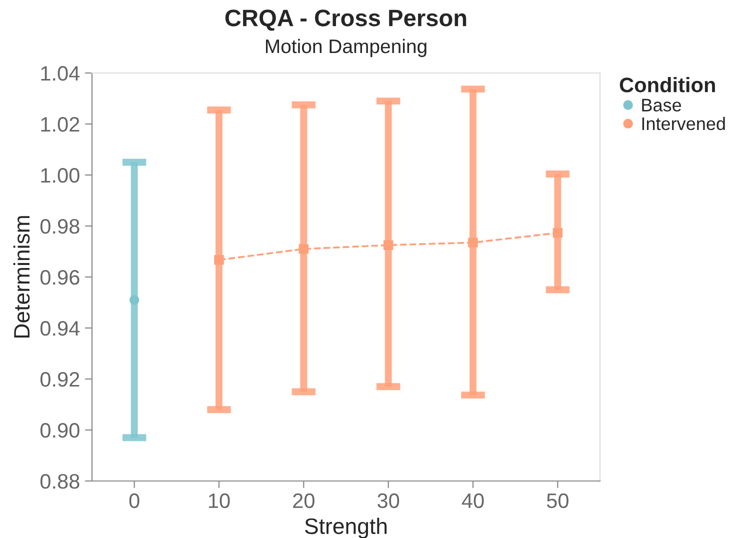 The image size is (735, 538). What do you see at coordinates (346, 528) in the screenshot?
I see `x-axis-title: Strength` at bounding box center [346, 528].